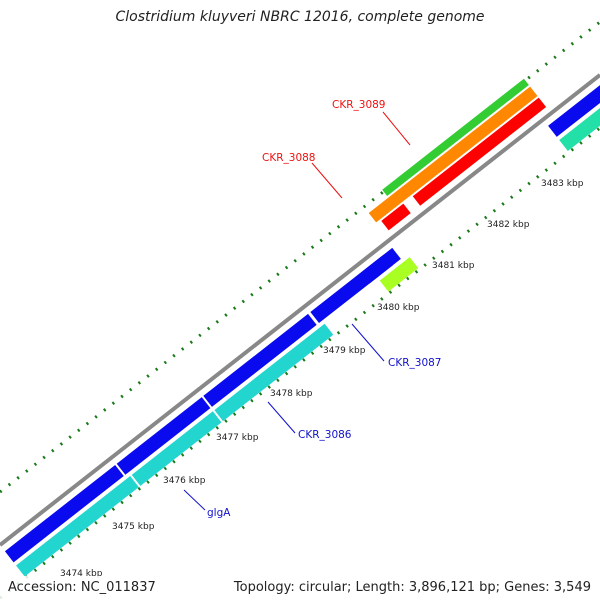 The width and height of the screenshot is (600, 600). I want to click on kbp-tick-label: 3478 kbp, so click(291, 394).